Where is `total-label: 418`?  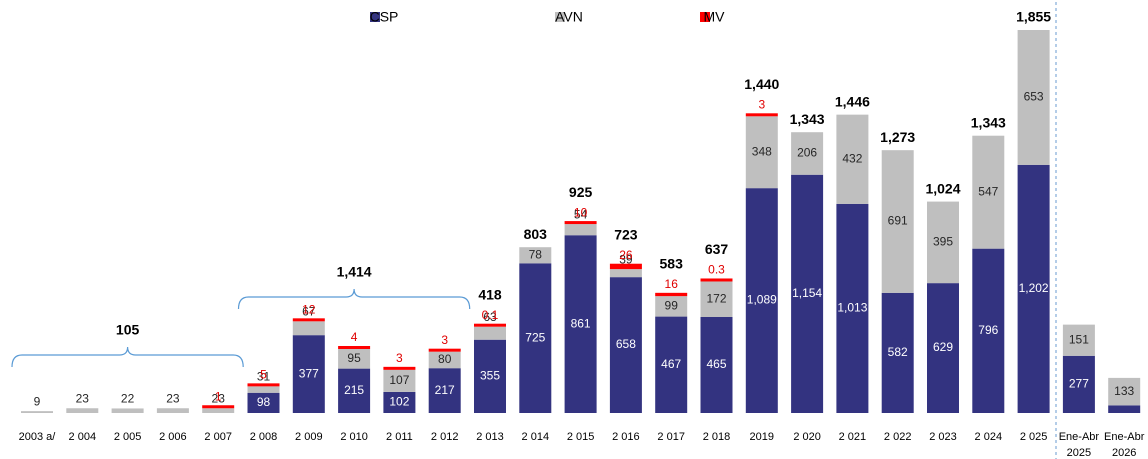
total-label: 418 is located at coordinates (490, 294).